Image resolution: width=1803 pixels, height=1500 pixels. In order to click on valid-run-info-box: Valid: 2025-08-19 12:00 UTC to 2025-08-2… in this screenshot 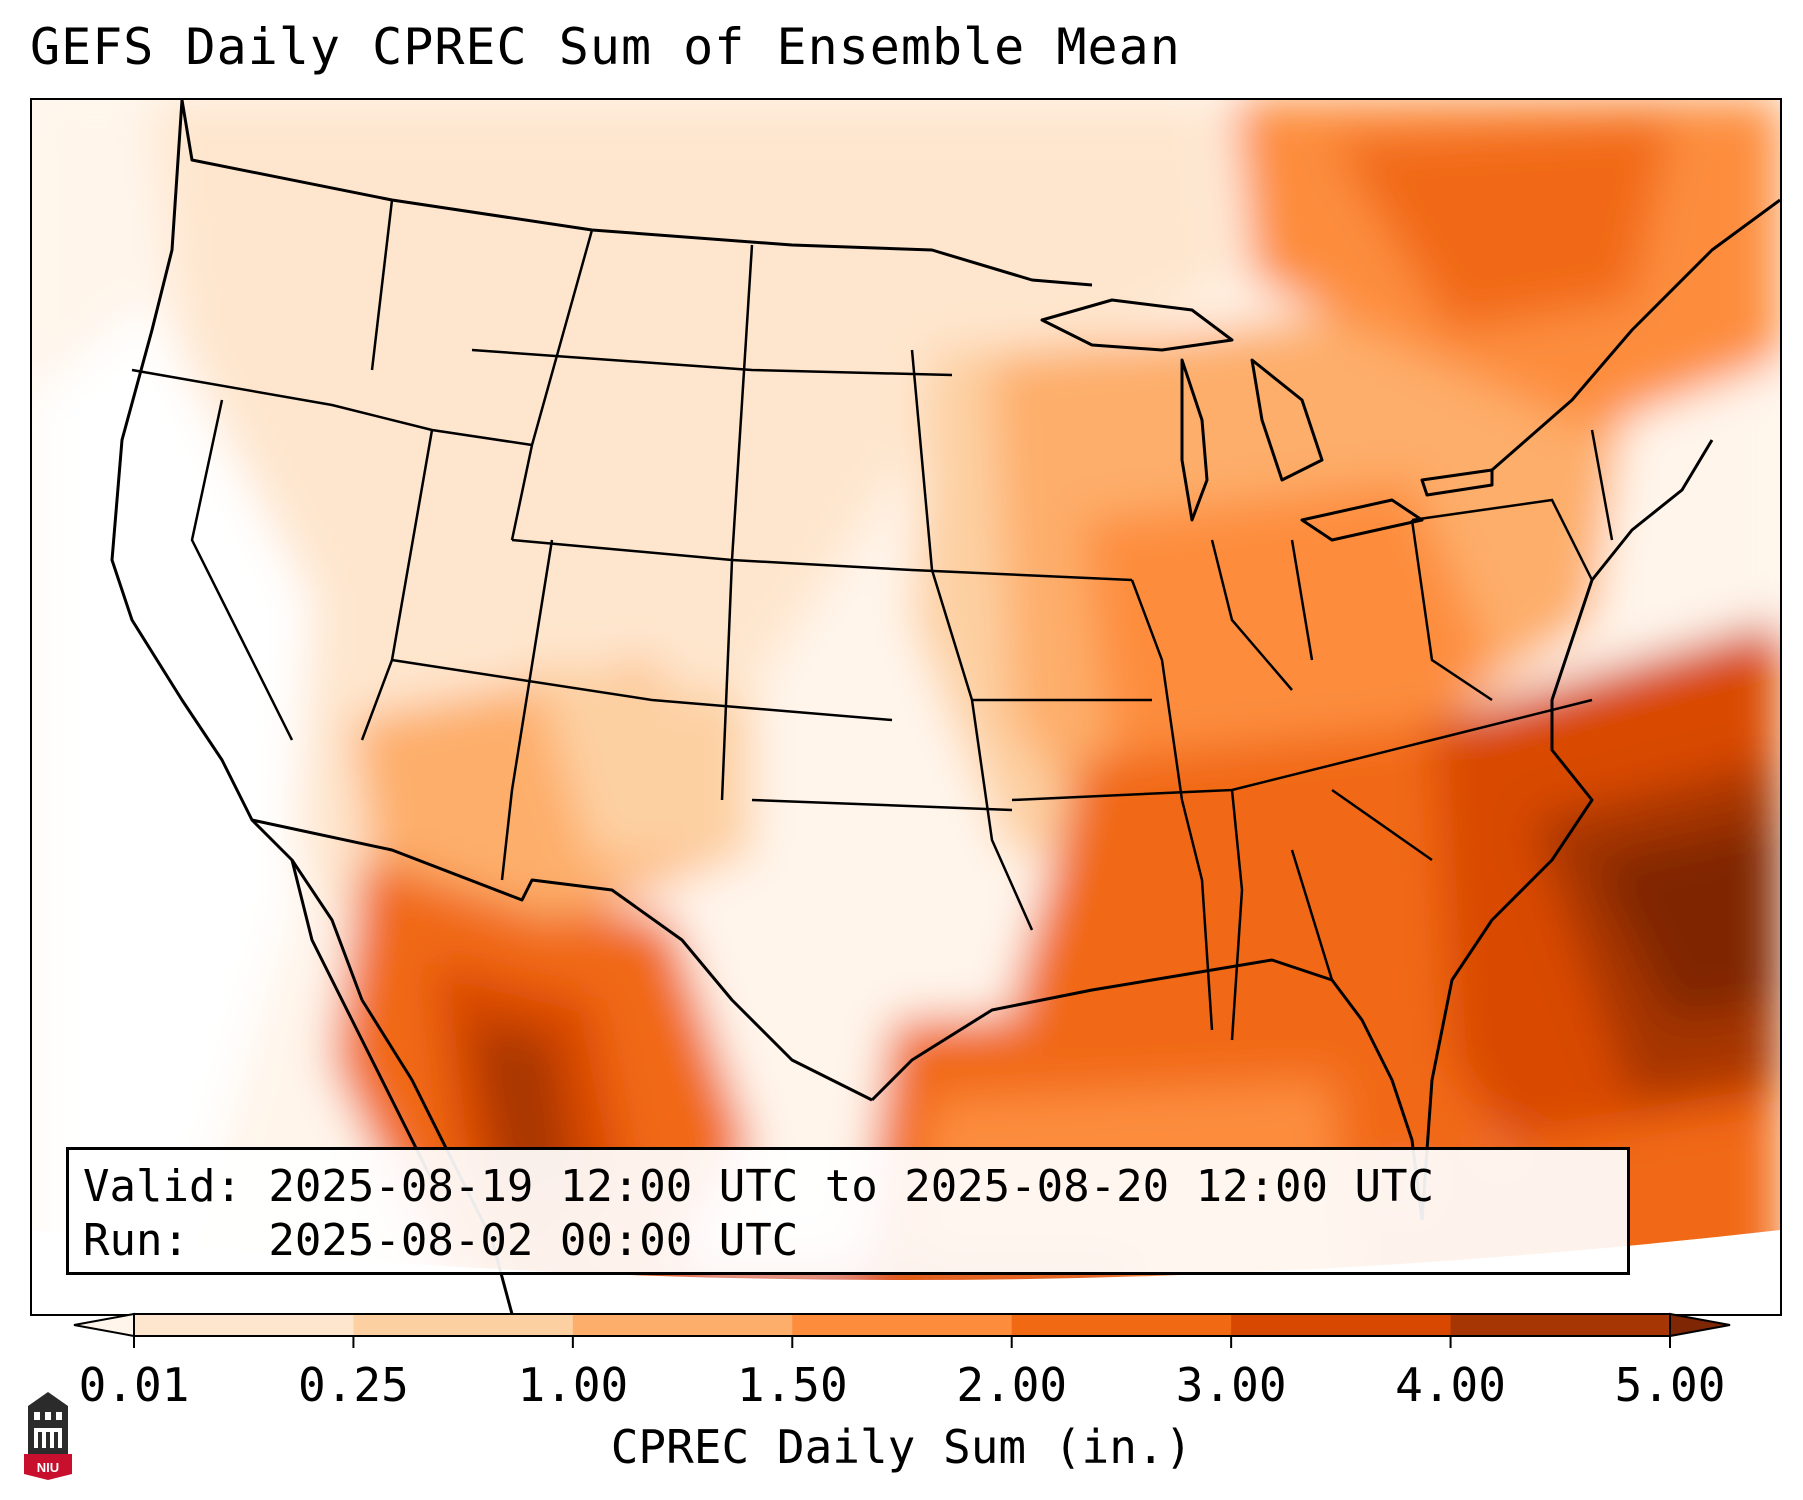, I will do `click(848, 1211)`.